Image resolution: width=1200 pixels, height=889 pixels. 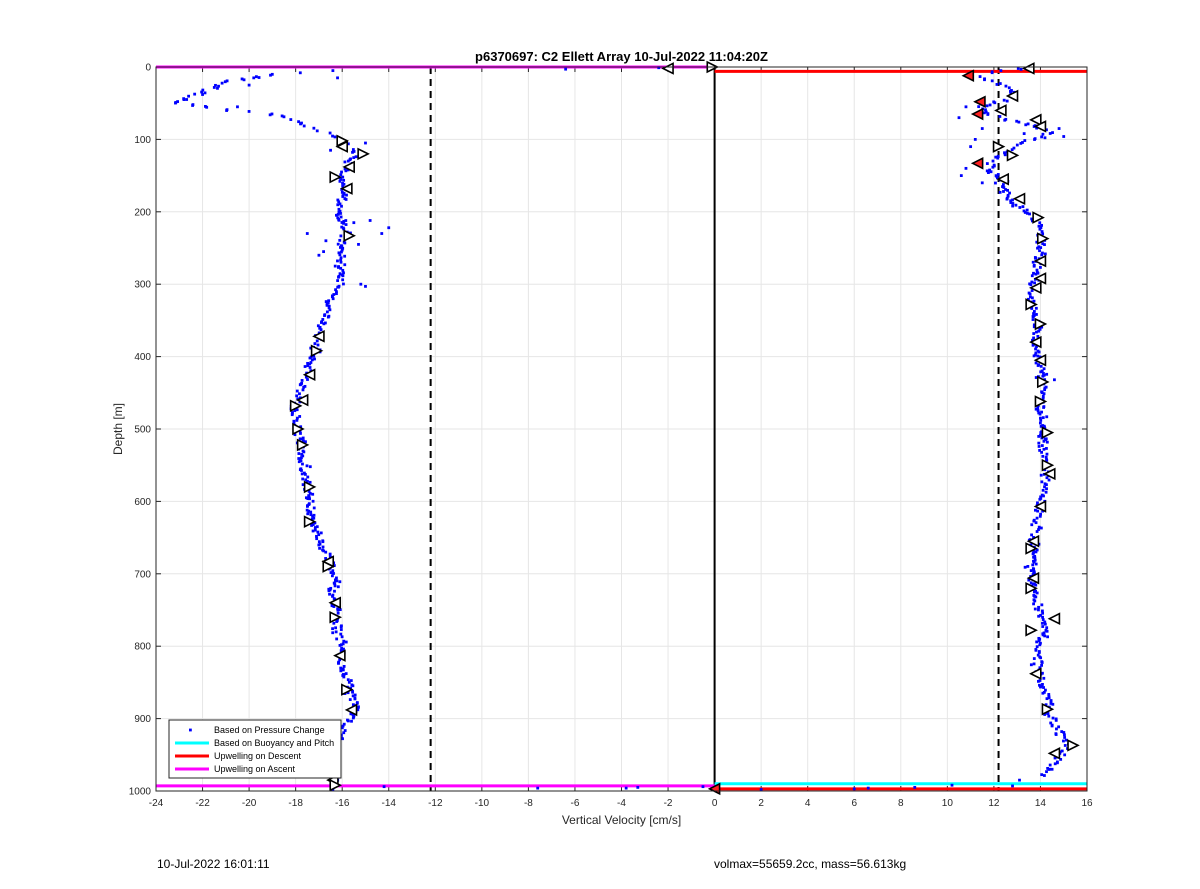 I want to click on legend-label: Upwelling on Ascent, so click(x=255, y=769).